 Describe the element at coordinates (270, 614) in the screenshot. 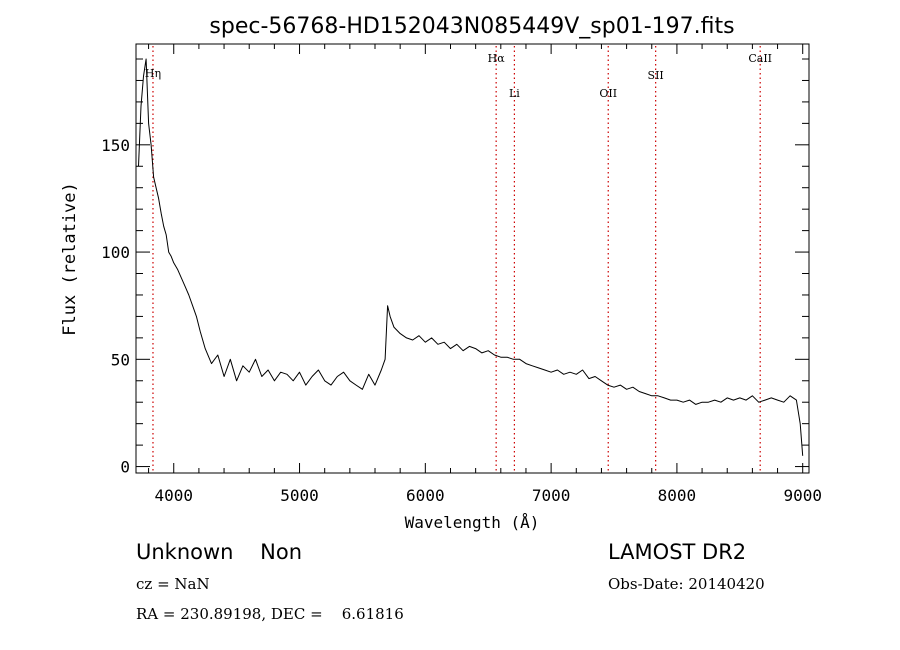

I see `coordinates-label: RA = 230.89198, DEC = 6.61816` at that location.